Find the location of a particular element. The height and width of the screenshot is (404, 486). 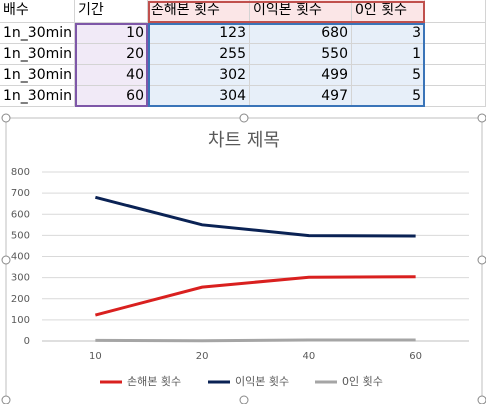

chart-title: 차트 제목 is located at coordinates (244, 140).